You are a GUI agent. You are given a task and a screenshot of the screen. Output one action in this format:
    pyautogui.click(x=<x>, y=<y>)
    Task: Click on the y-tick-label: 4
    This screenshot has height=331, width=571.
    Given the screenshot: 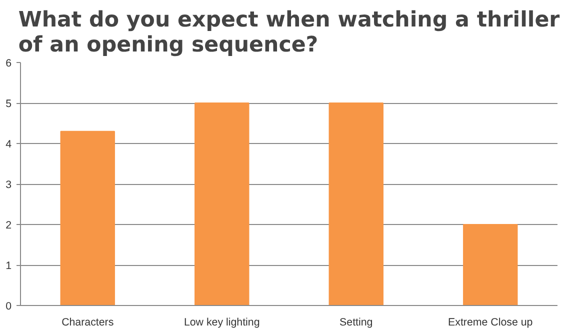 What is the action you would take?
    pyautogui.click(x=9, y=144)
    